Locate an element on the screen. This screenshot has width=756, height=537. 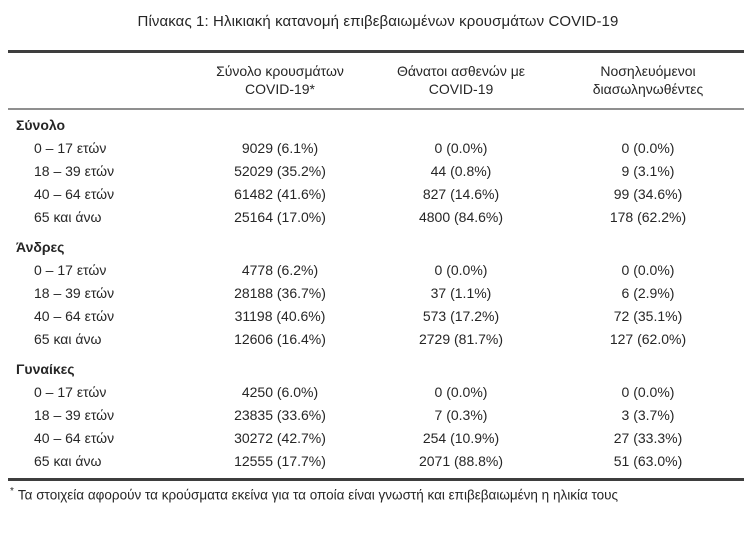
deaths-cell: 7 (0.3%) is located at coordinates (461, 414).